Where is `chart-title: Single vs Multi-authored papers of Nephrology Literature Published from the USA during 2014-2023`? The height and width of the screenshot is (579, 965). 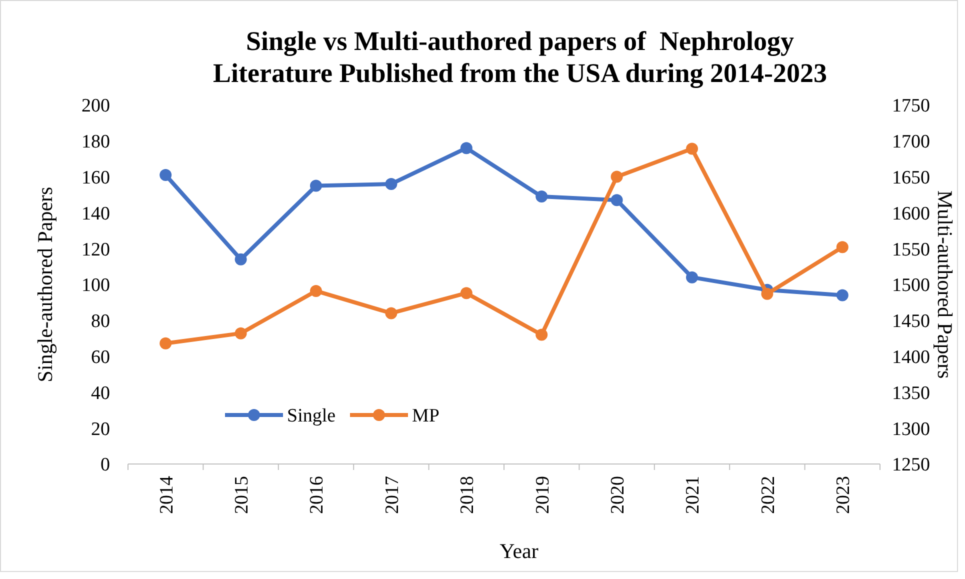
chart-title: Single vs Multi-authored papers of Nephrology Literature Published from the USA during 2014-2023 is located at coordinates (520, 57).